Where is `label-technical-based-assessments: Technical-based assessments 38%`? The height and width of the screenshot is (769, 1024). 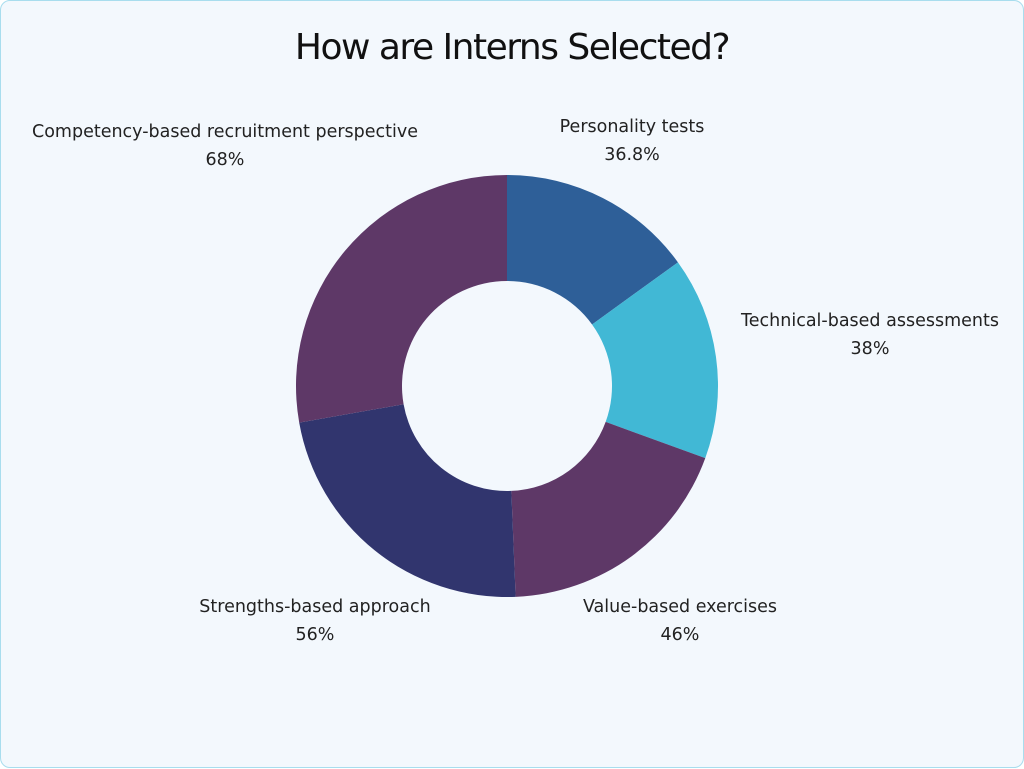 label-technical-based-assessments: Technical-based assessments 38% is located at coordinates (870, 335).